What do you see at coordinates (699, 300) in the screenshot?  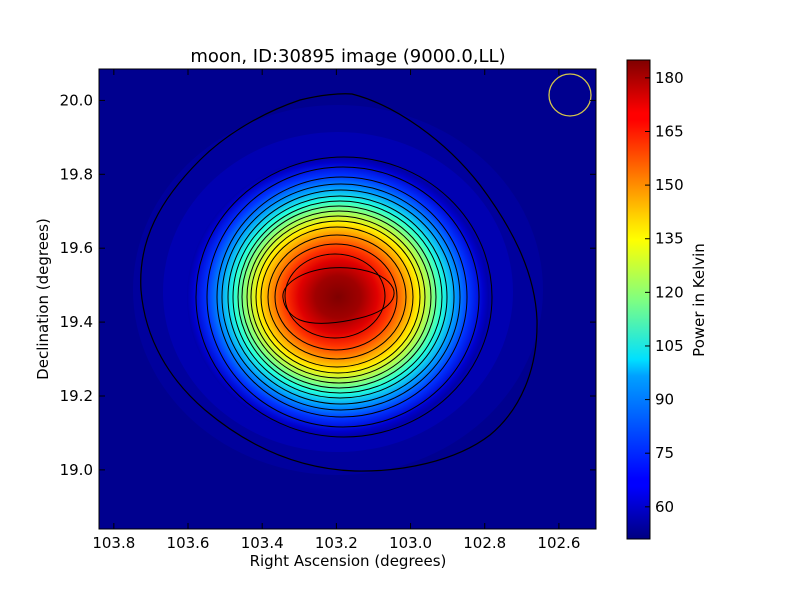 I see `colorbar-label: Power in Kelvin` at bounding box center [699, 300].